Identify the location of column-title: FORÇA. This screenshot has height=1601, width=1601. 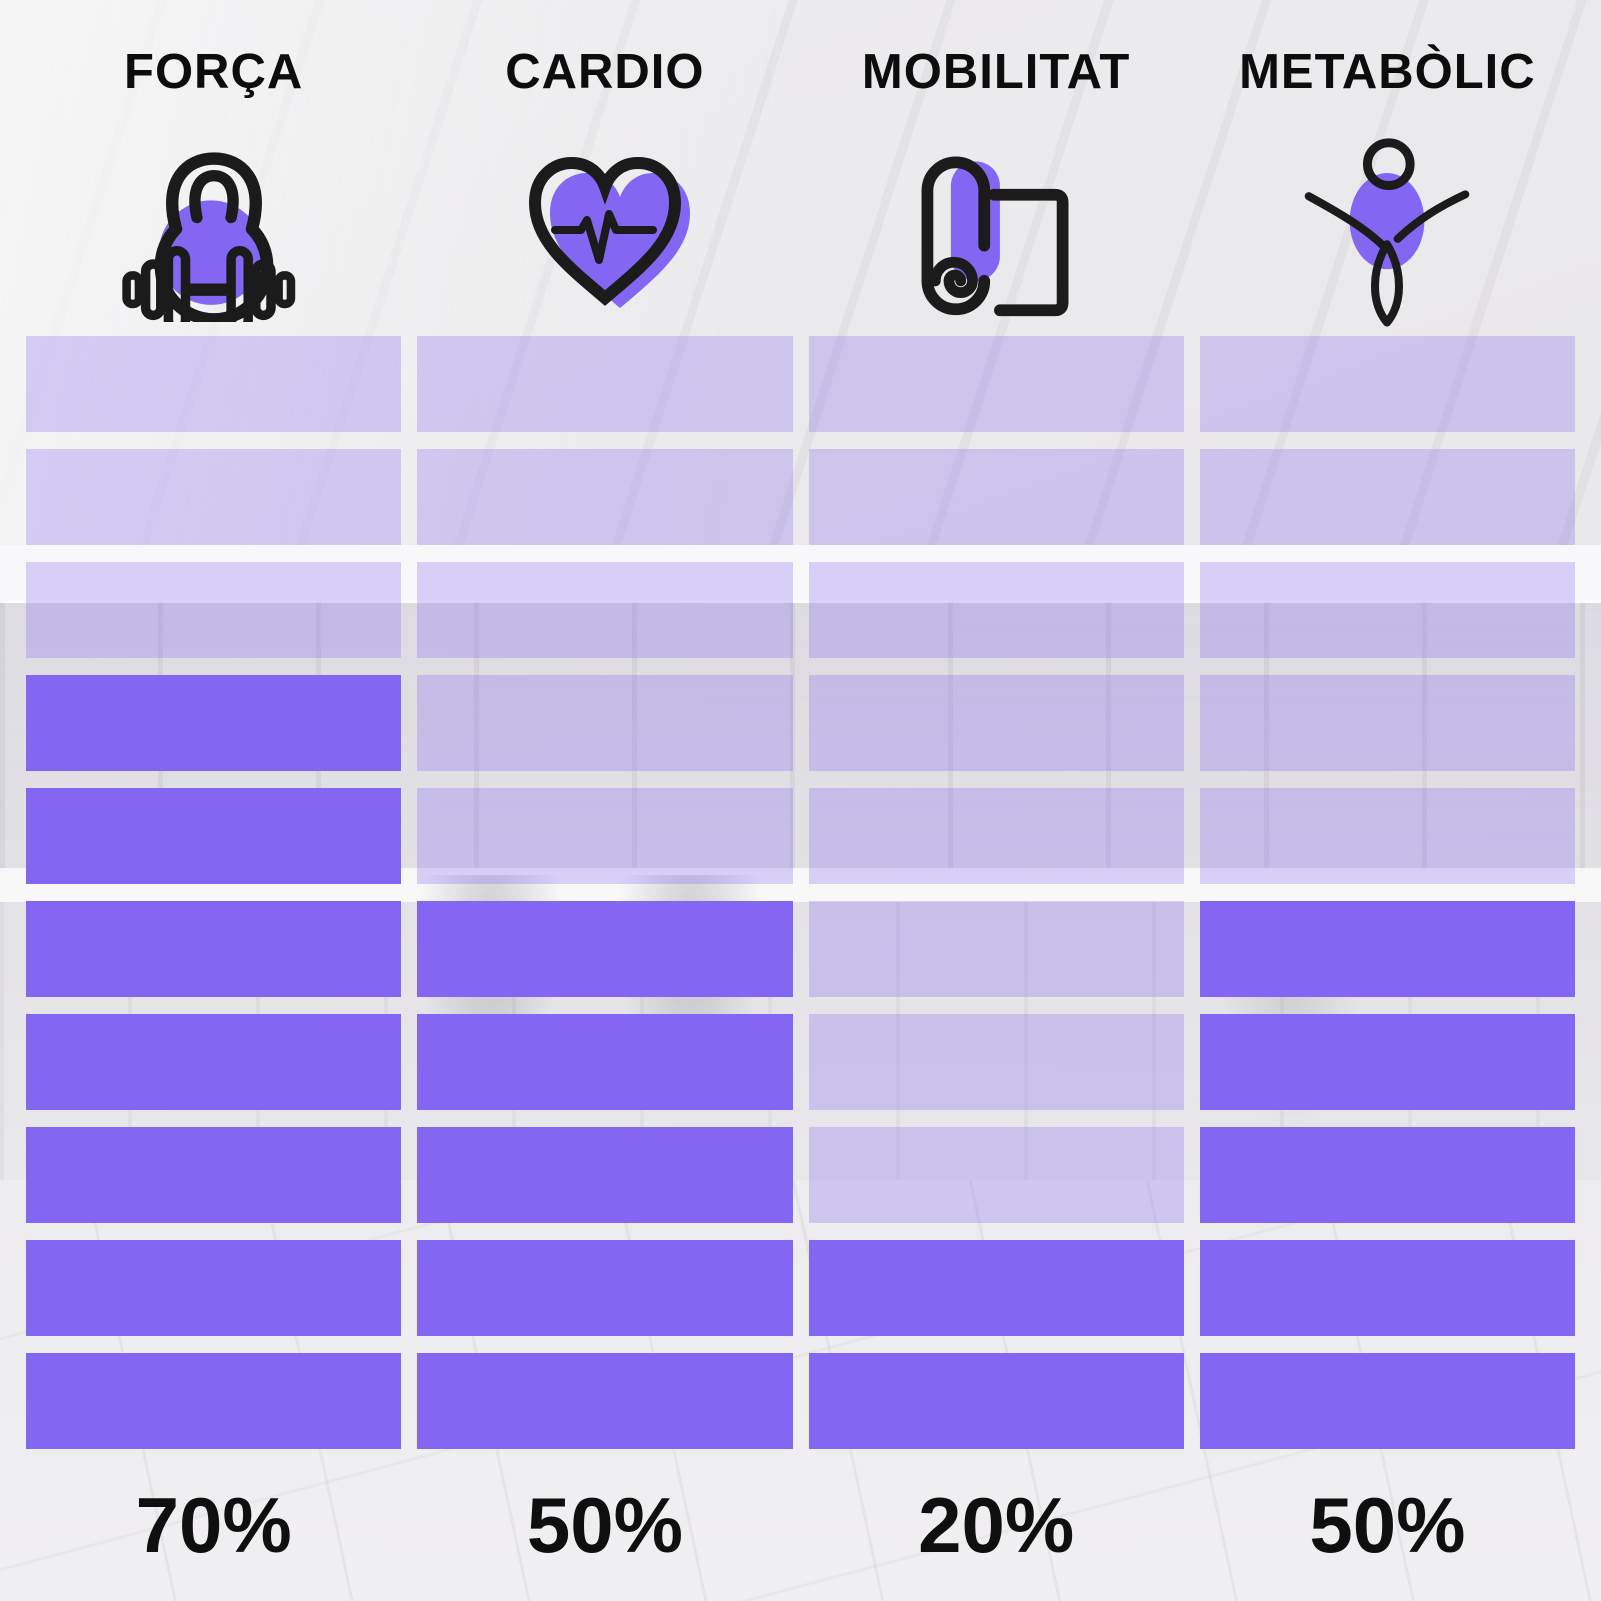
(214, 72).